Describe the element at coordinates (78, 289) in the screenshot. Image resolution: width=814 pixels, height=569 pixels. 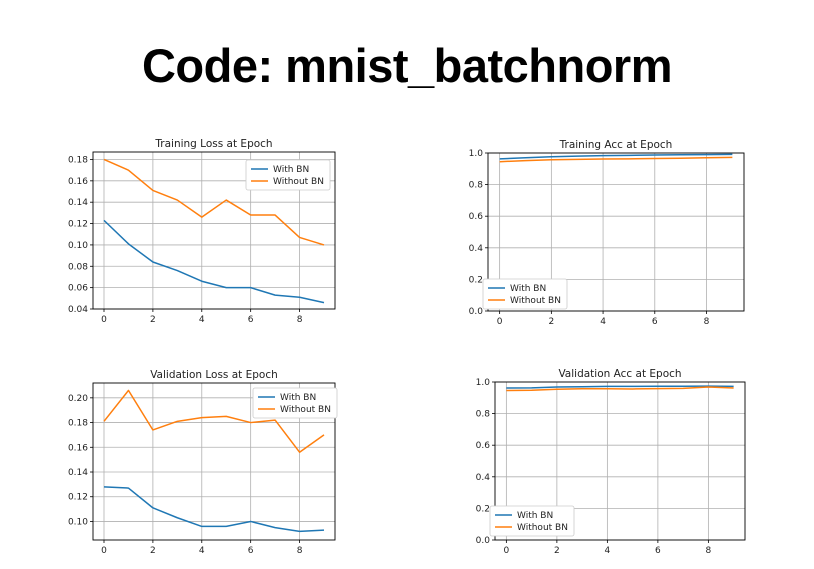
I see `y-tick-label: 0.06` at that location.